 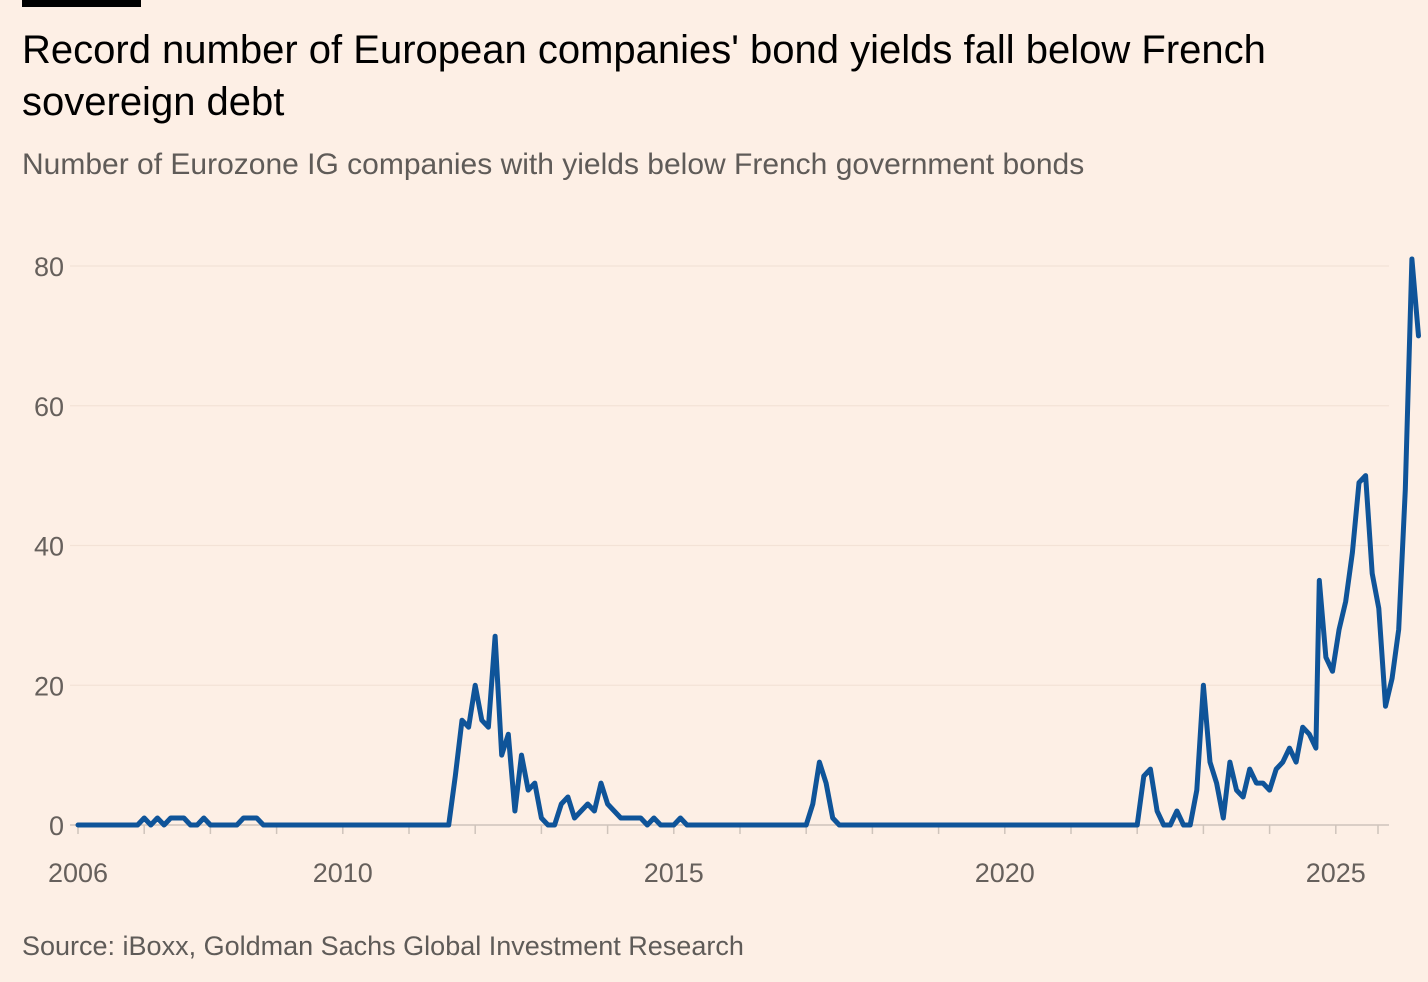 I want to click on y-tick-label: 60, so click(x=49, y=407).